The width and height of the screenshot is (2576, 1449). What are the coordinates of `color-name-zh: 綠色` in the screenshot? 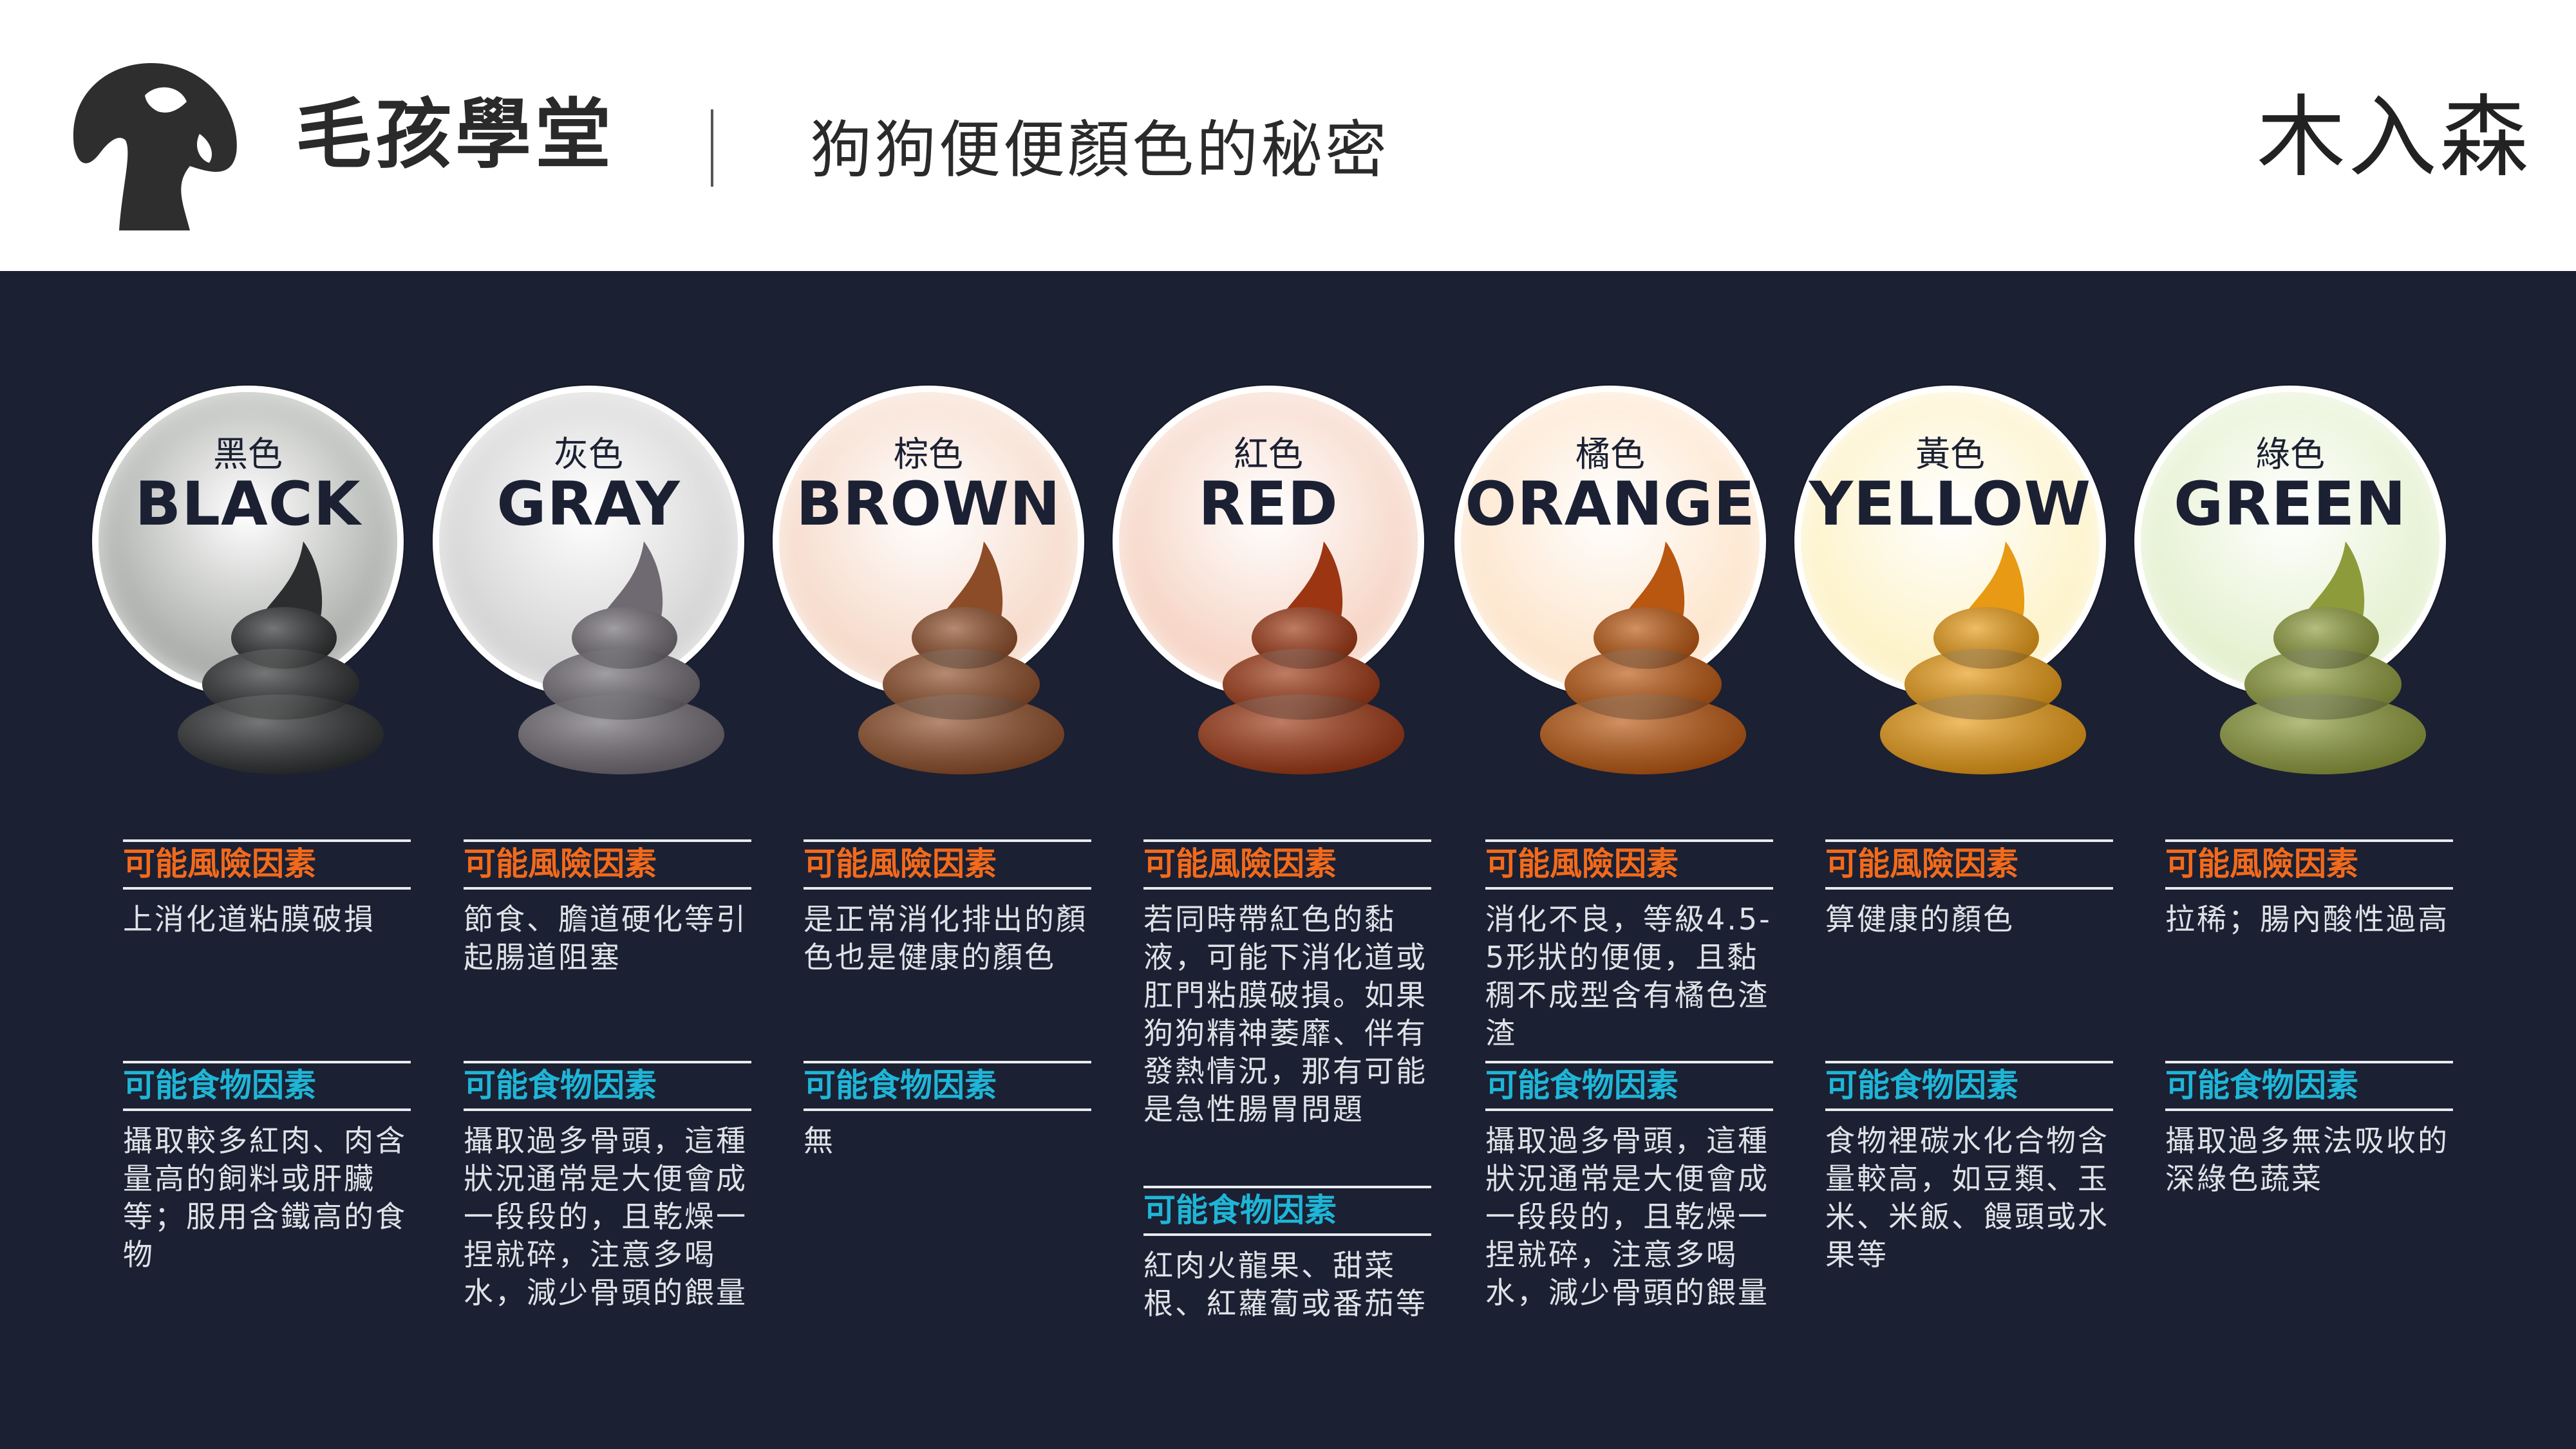 It's located at (2290, 454).